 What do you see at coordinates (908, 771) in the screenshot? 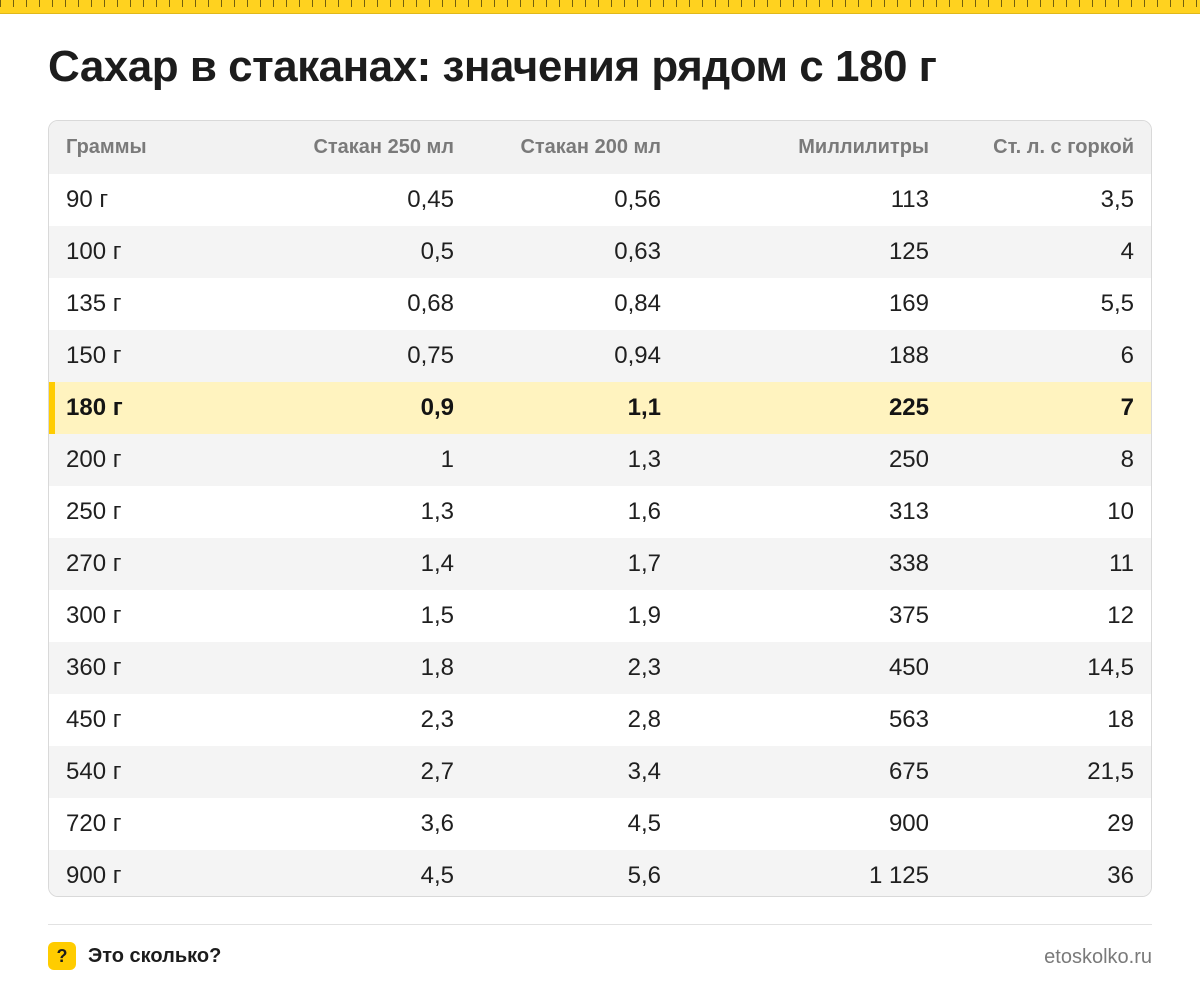
I see `cell-milliliters: 675` at bounding box center [908, 771].